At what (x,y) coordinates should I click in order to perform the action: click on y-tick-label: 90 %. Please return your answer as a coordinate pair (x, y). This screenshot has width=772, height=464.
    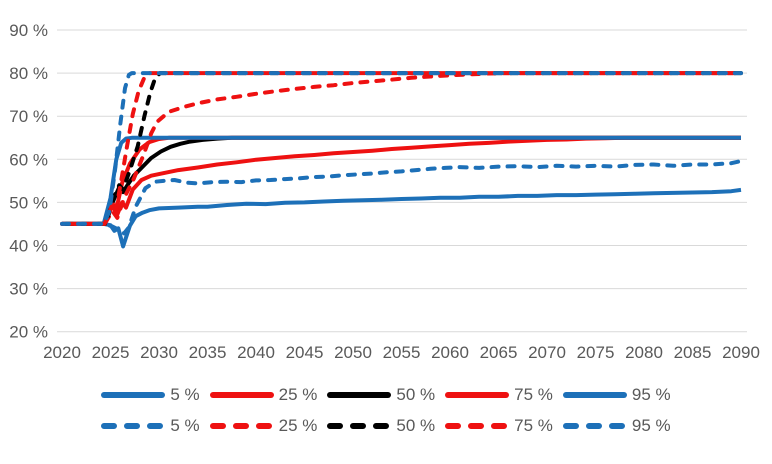
    Looking at the image, I should click on (28, 30).